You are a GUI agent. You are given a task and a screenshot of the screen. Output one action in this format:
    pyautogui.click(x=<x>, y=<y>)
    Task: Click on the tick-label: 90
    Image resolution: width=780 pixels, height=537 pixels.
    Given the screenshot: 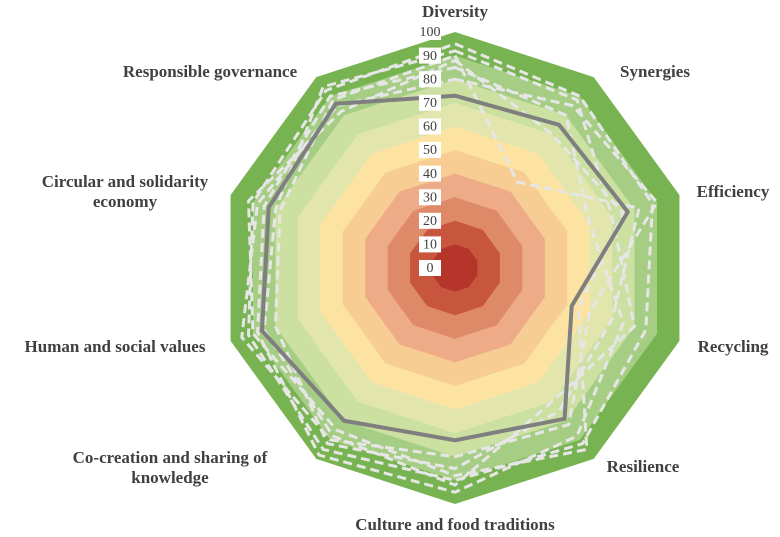 What is the action you would take?
    pyautogui.click(x=430, y=56)
    